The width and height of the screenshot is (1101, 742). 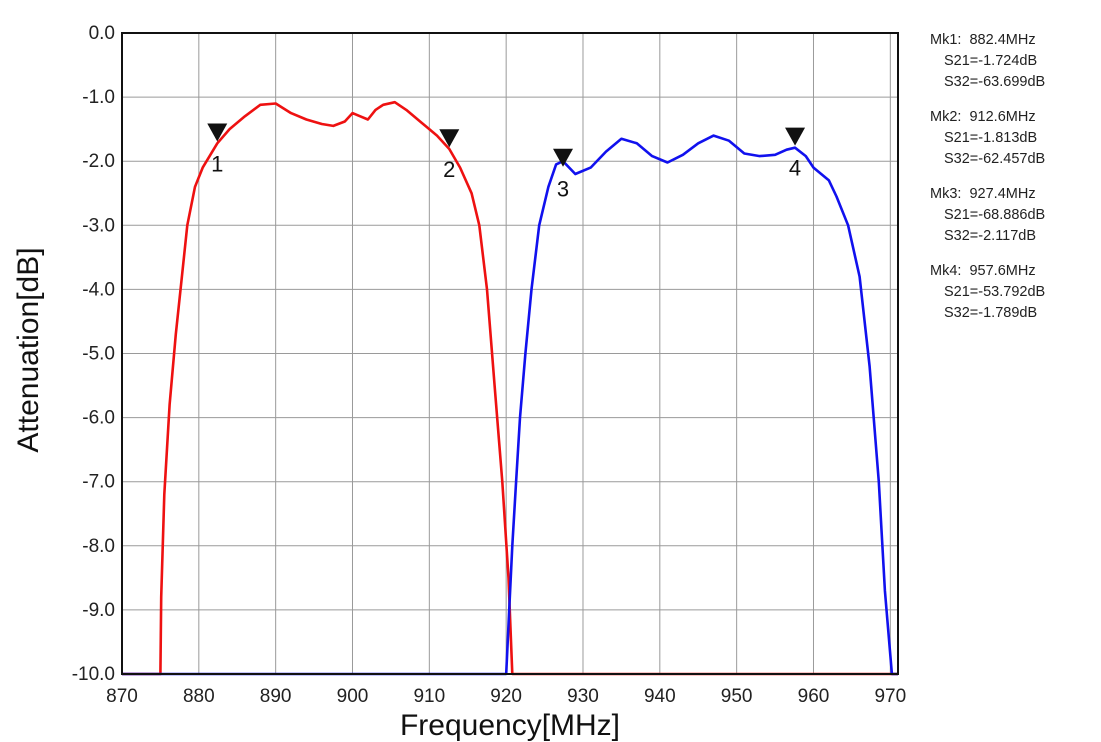 What do you see at coordinates (583, 696) in the screenshot?
I see `x-tick-label: 930` at bounding box center [583, 696].